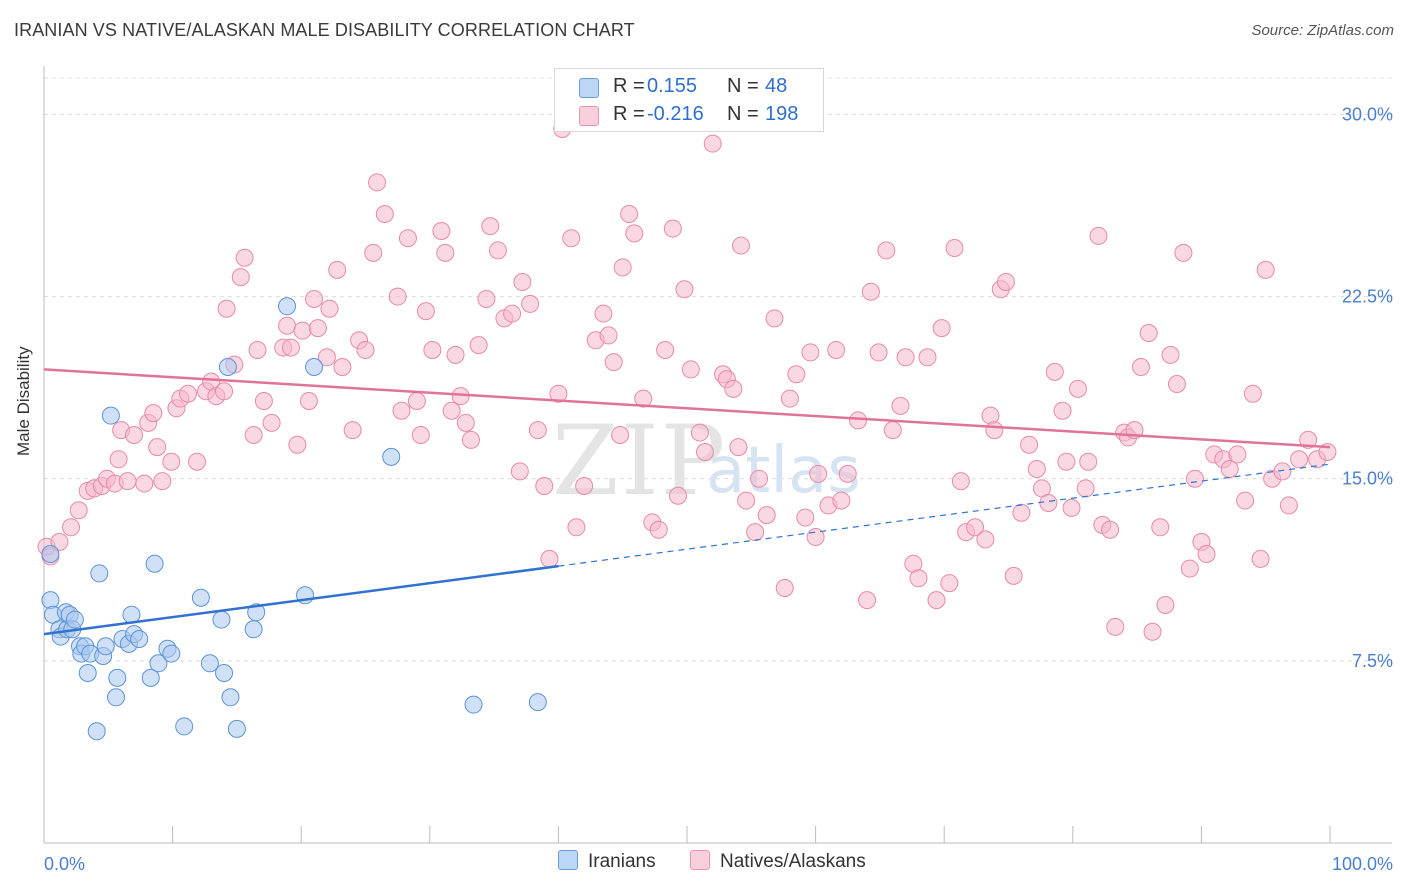 This screenshot has height=892, width=1406. I want to click on legend-item-iranians: Iranians, so click(607, 861).